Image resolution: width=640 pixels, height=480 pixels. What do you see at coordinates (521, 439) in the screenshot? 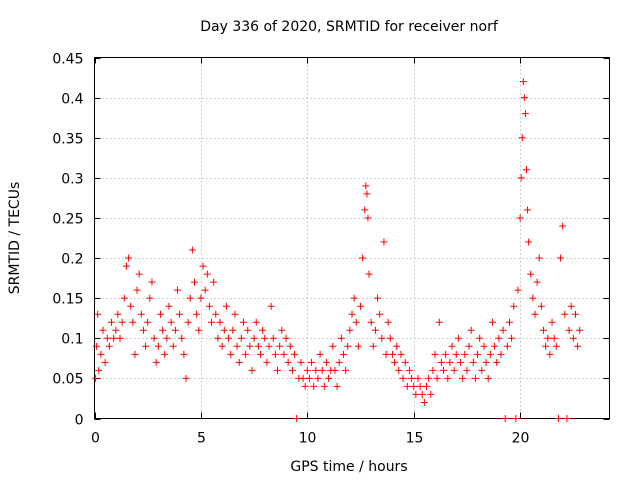
I see `x-tick-label: 20` at bounding box center [521, 439].